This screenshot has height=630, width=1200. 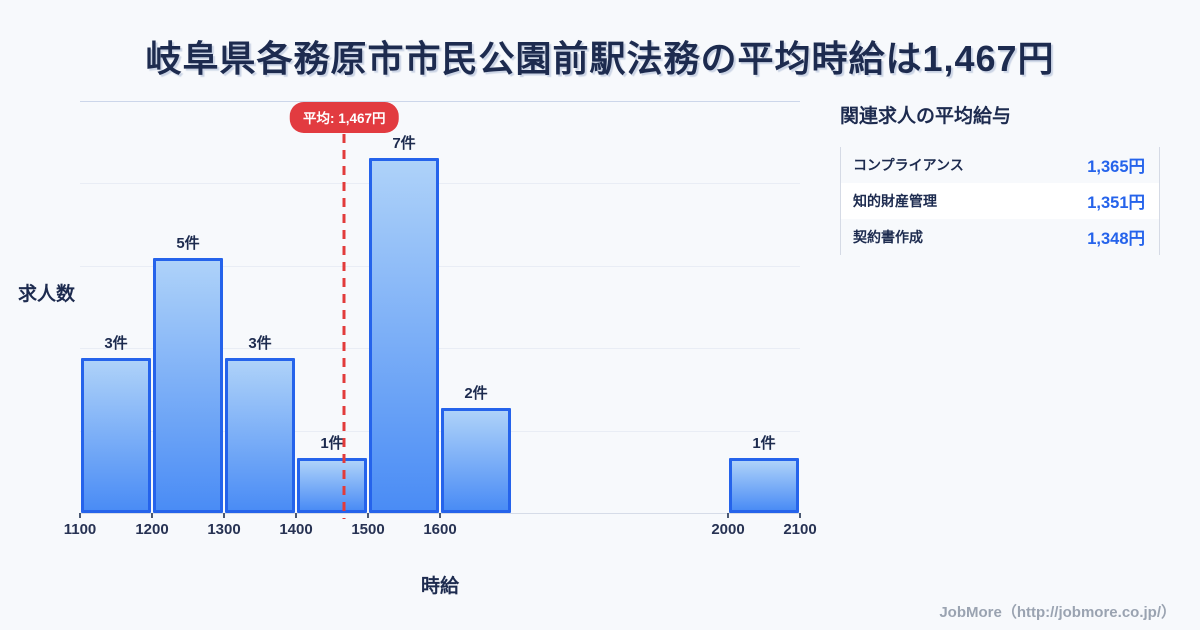 I want to click on footer-credit: JobMore（http://jobmore.co.jp/）, so click(x=1057, y=612).